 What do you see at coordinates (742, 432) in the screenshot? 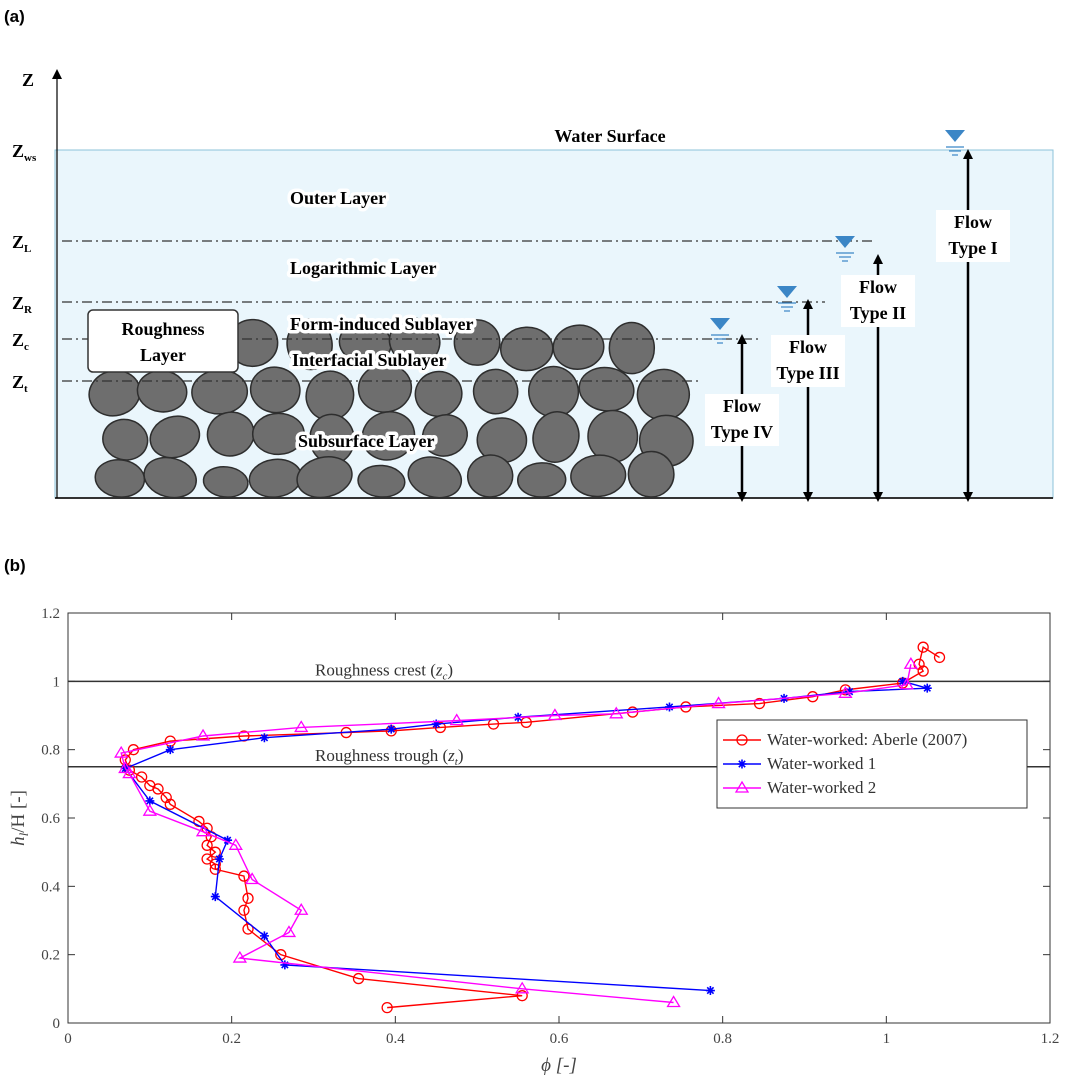
I see `flow-label: Type IV` at bounding box center [742, 432].